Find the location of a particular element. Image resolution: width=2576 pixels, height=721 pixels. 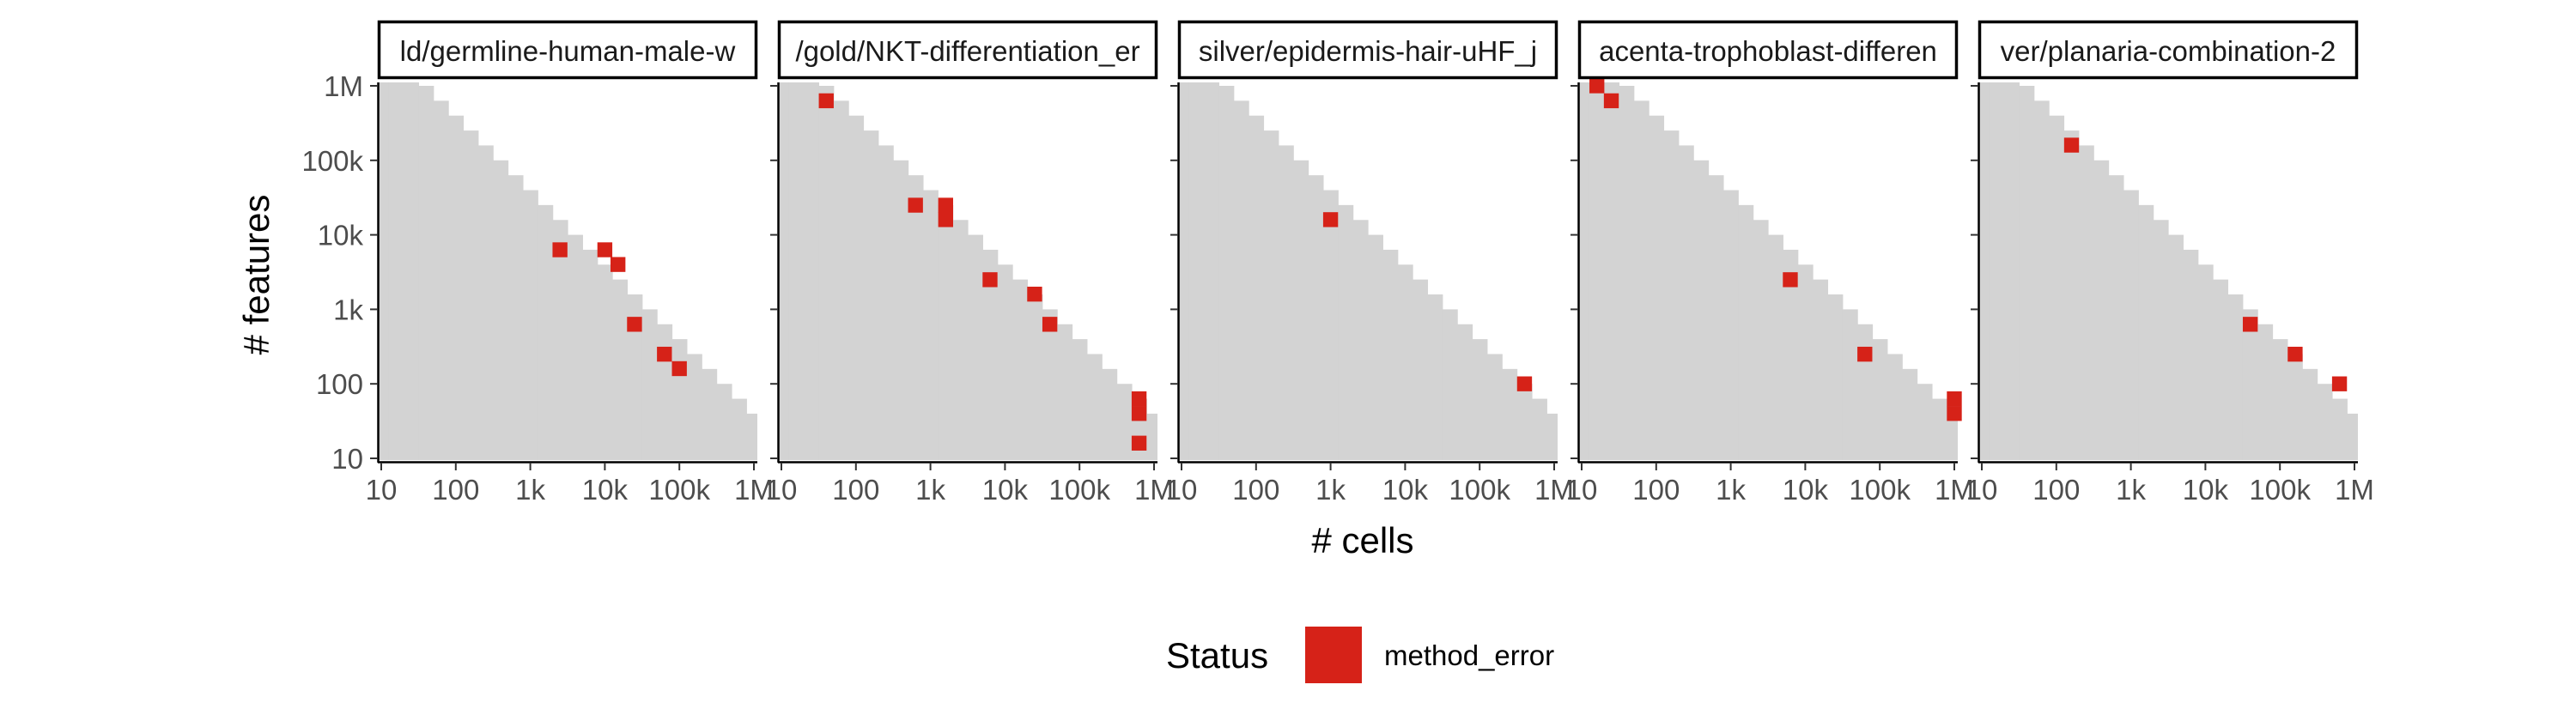

facet-title: /gold/NKT-differentiation_er is located at coordinates (967, 51).